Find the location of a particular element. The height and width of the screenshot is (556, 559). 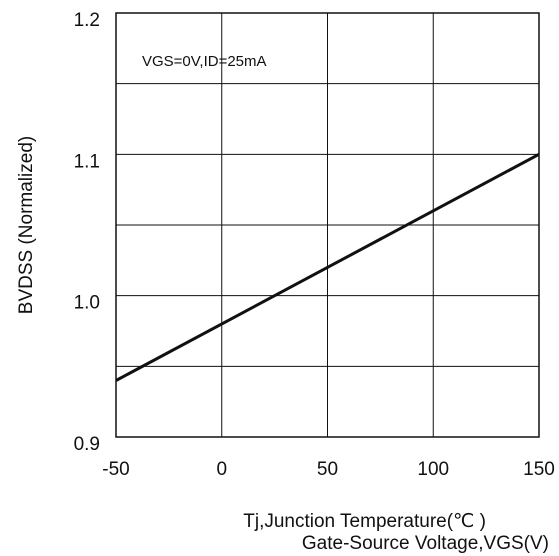

y-tick-label: 1.0 is located at coordinates (87, 303).